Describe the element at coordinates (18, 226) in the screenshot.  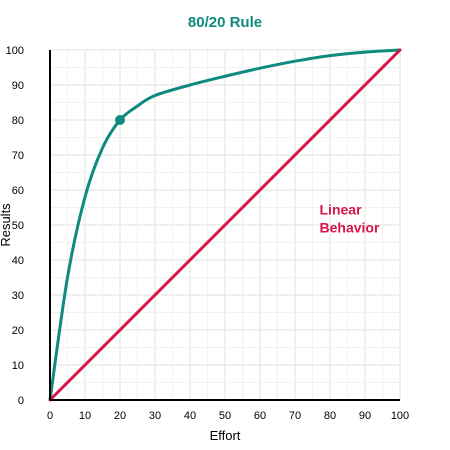
I see `y-tick-label: 50` at that location.